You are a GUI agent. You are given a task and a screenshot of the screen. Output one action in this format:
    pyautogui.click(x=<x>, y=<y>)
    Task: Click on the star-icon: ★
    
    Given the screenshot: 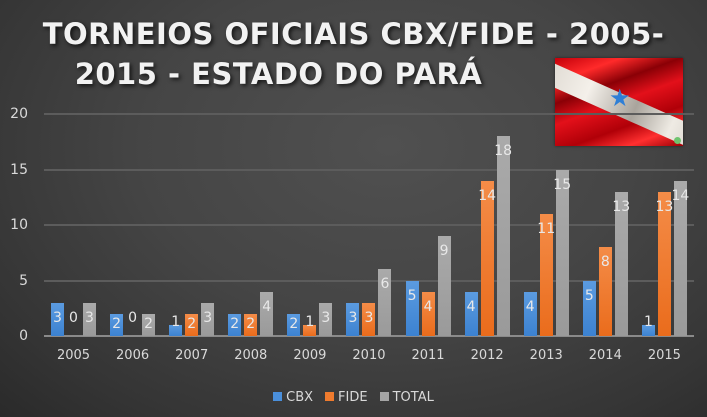 What is the action you would take?
    pyautogui.click(x=620, y=98)
    